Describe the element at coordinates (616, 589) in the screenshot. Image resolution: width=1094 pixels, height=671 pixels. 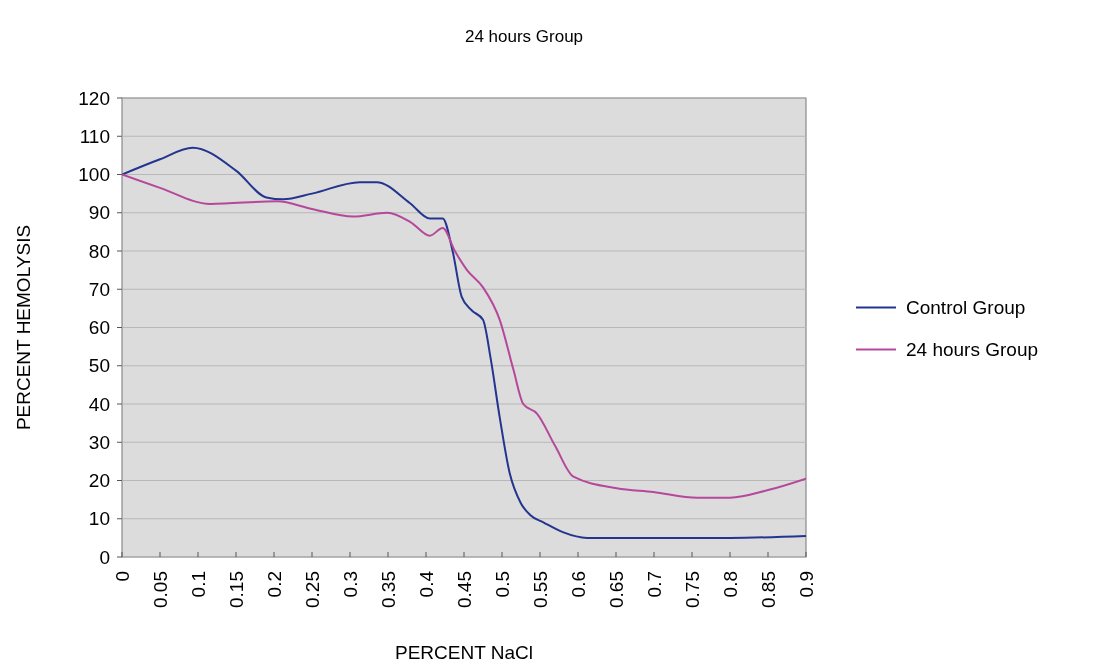
I see `x-tick-label: 0.65` at that location.